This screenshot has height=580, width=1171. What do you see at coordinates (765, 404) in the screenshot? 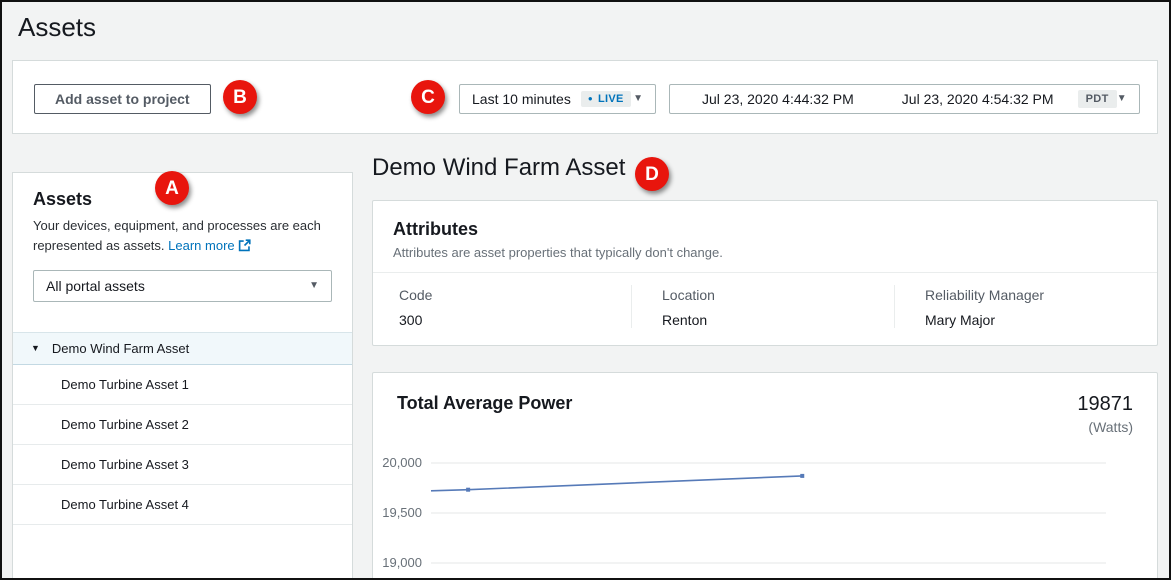
I see `chart-header: Total Average Power 19871 (Watts)` at bounding box center [765, 404].